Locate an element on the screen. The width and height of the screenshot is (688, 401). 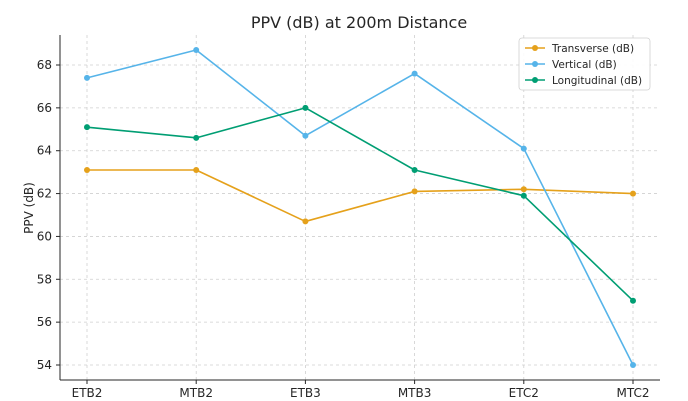
legend-item-longitudinal-db: Longitudinal (dB) is located at coordinates (583, 81).